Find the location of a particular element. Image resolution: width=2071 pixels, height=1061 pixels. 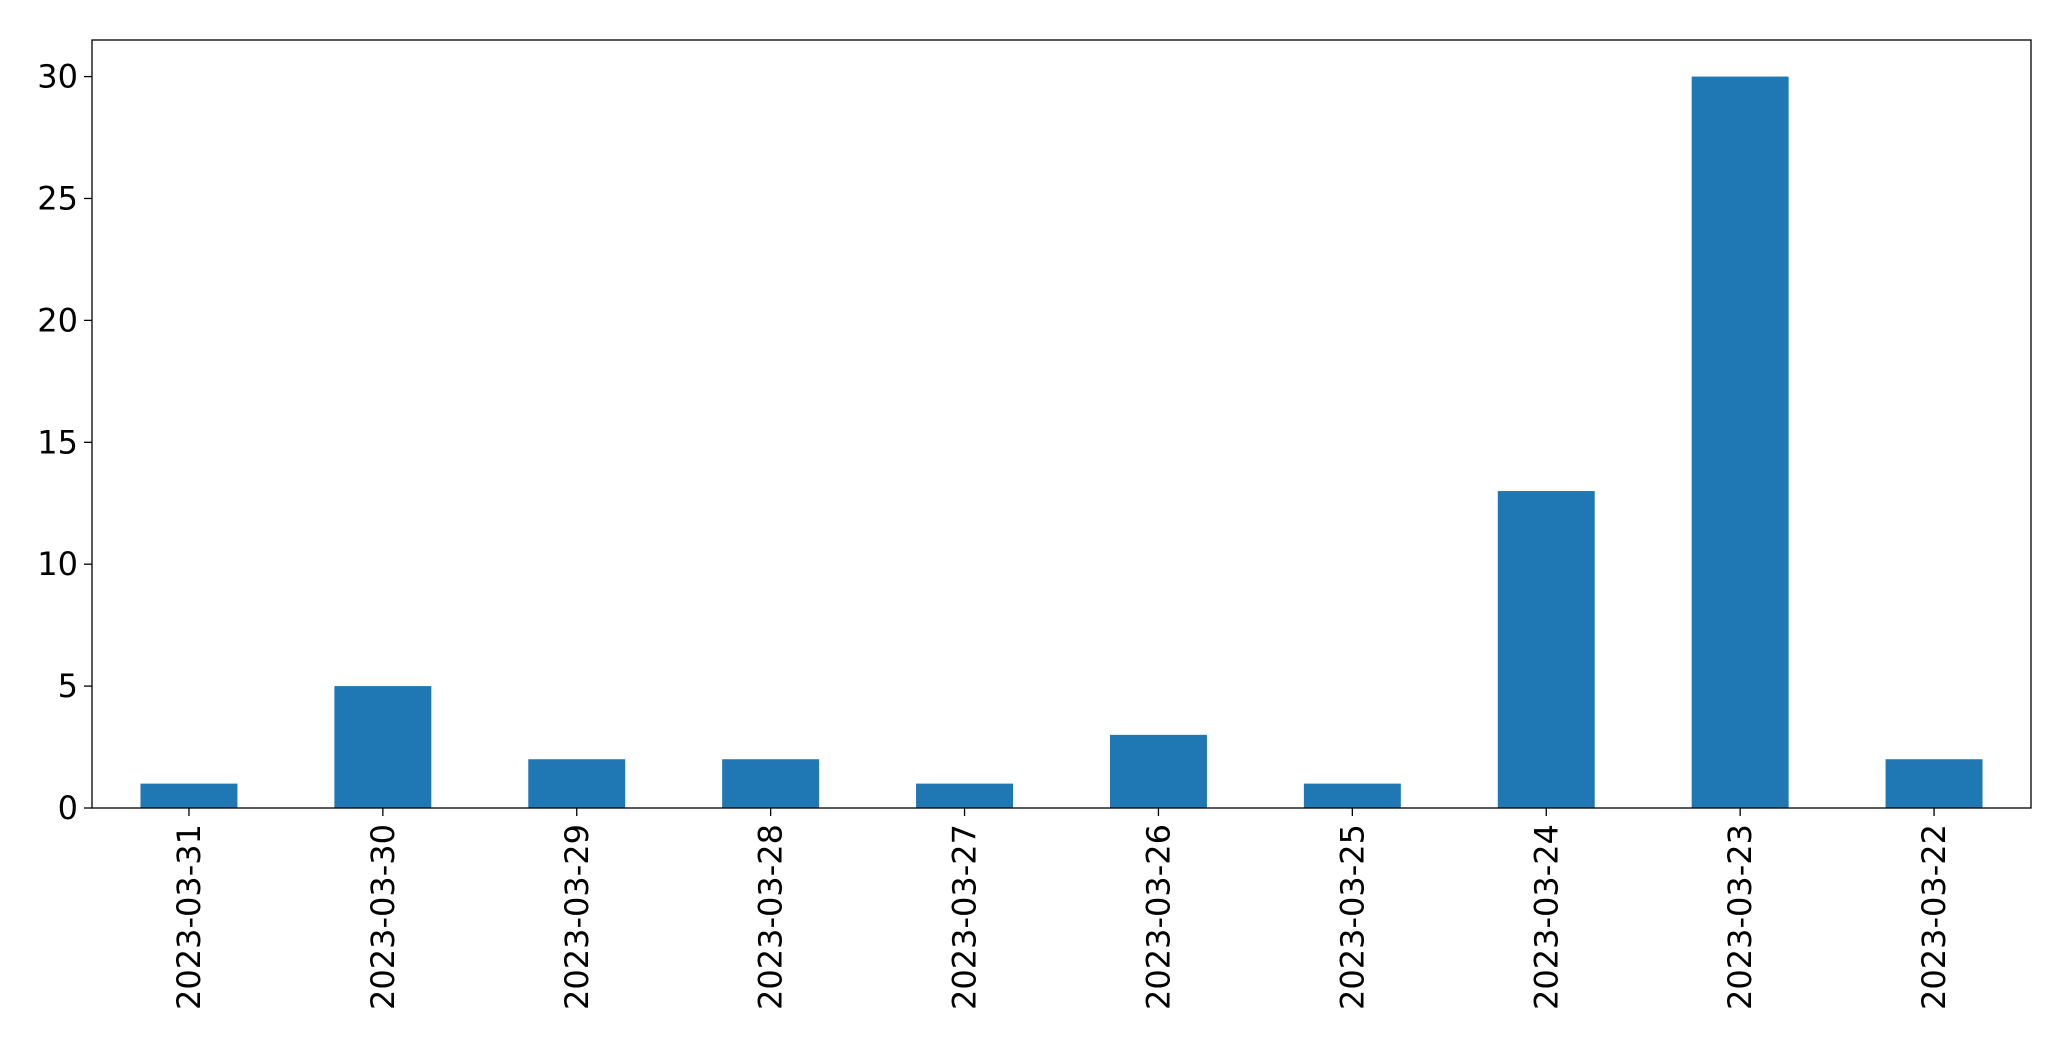

x-tick-label: 2023-03-27 is located at coordinates (965, 917).